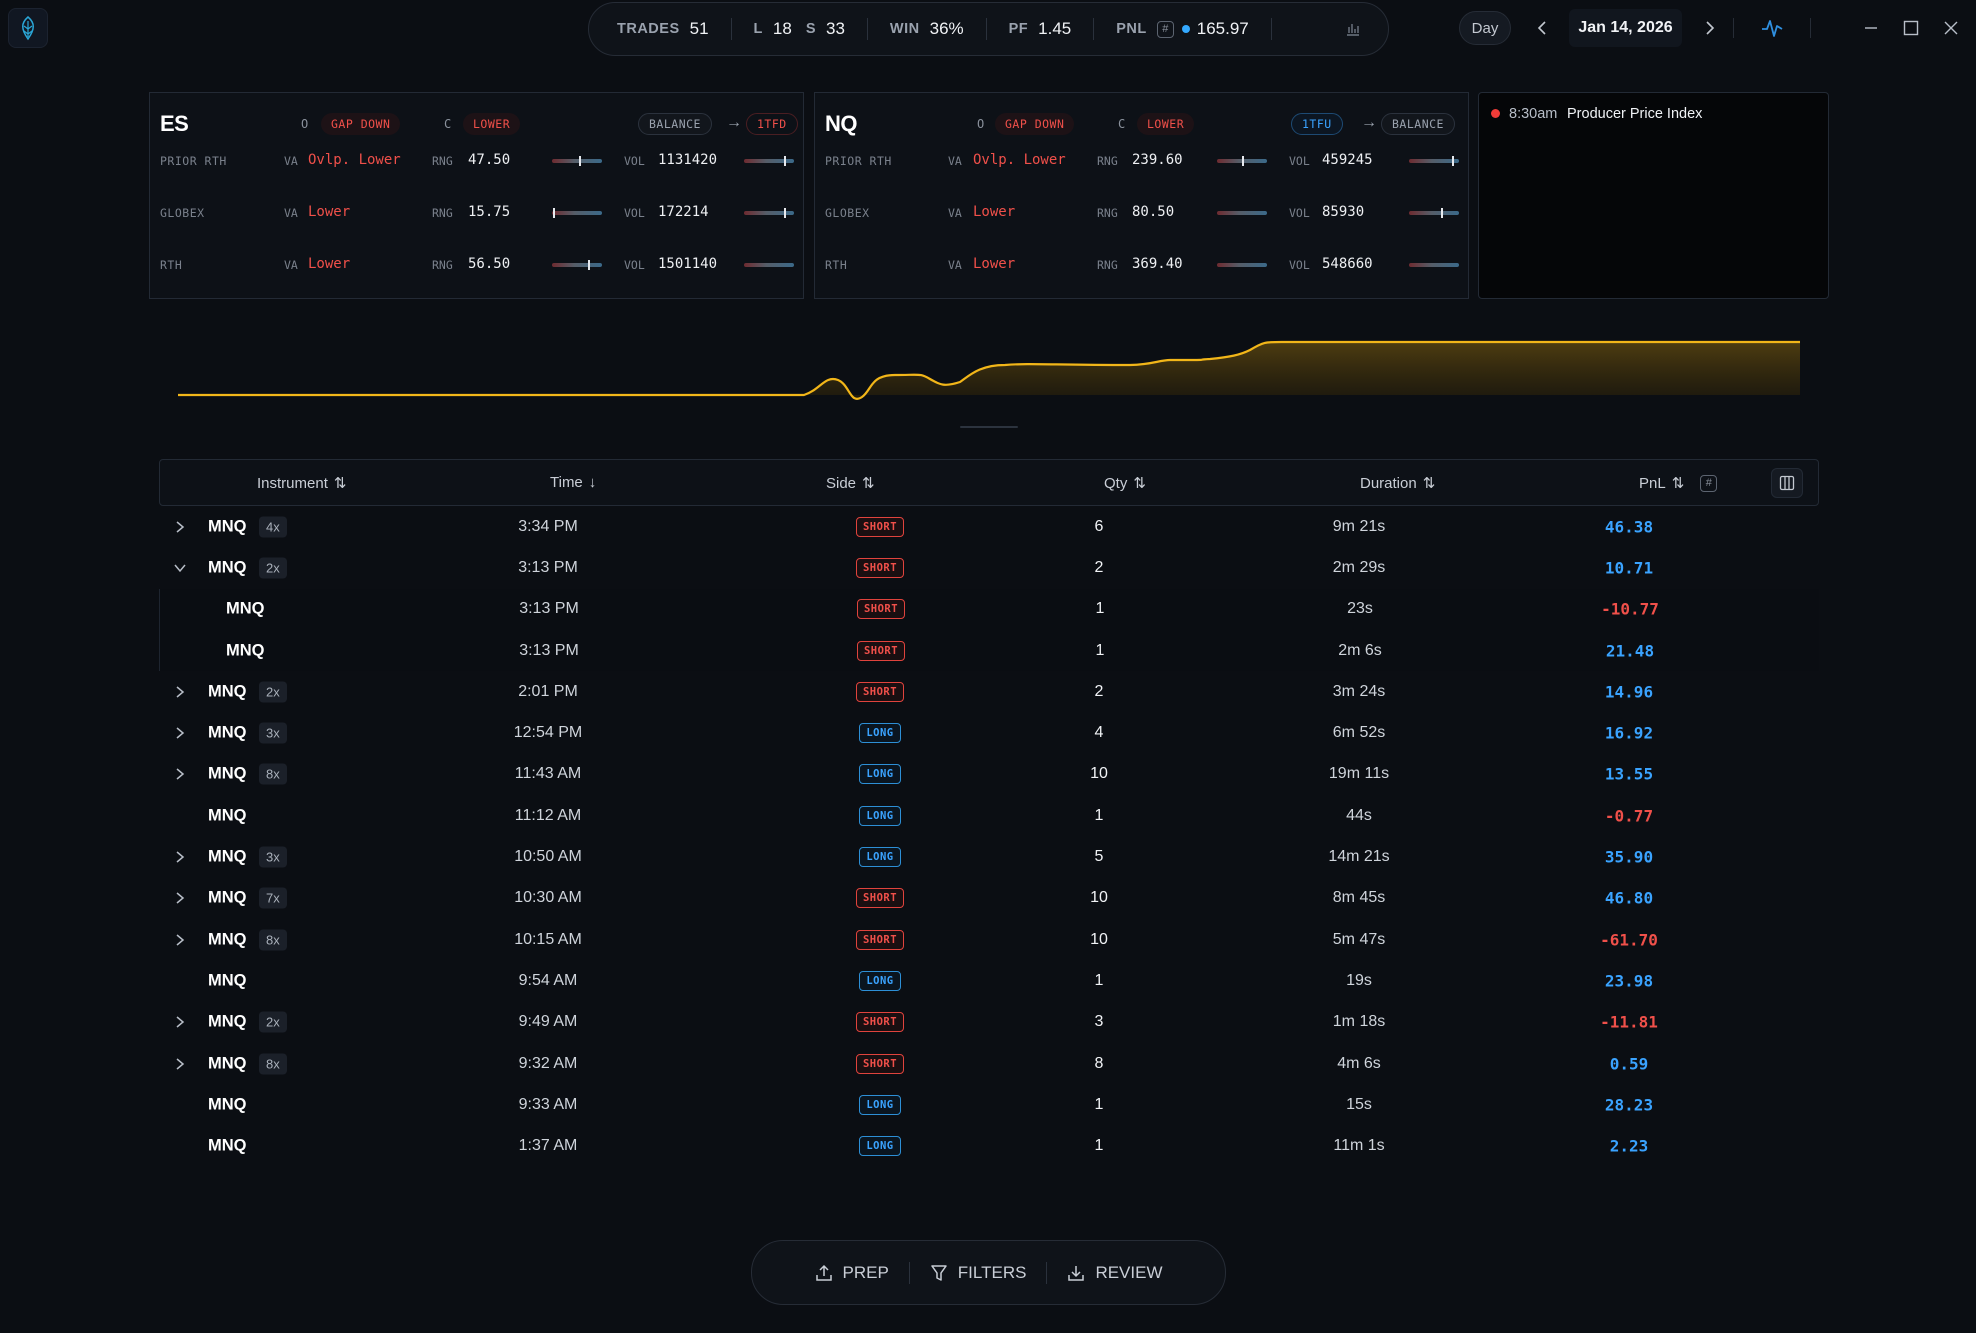  I want to click on pnl-cell: 0.59, so click(1629, 1063).